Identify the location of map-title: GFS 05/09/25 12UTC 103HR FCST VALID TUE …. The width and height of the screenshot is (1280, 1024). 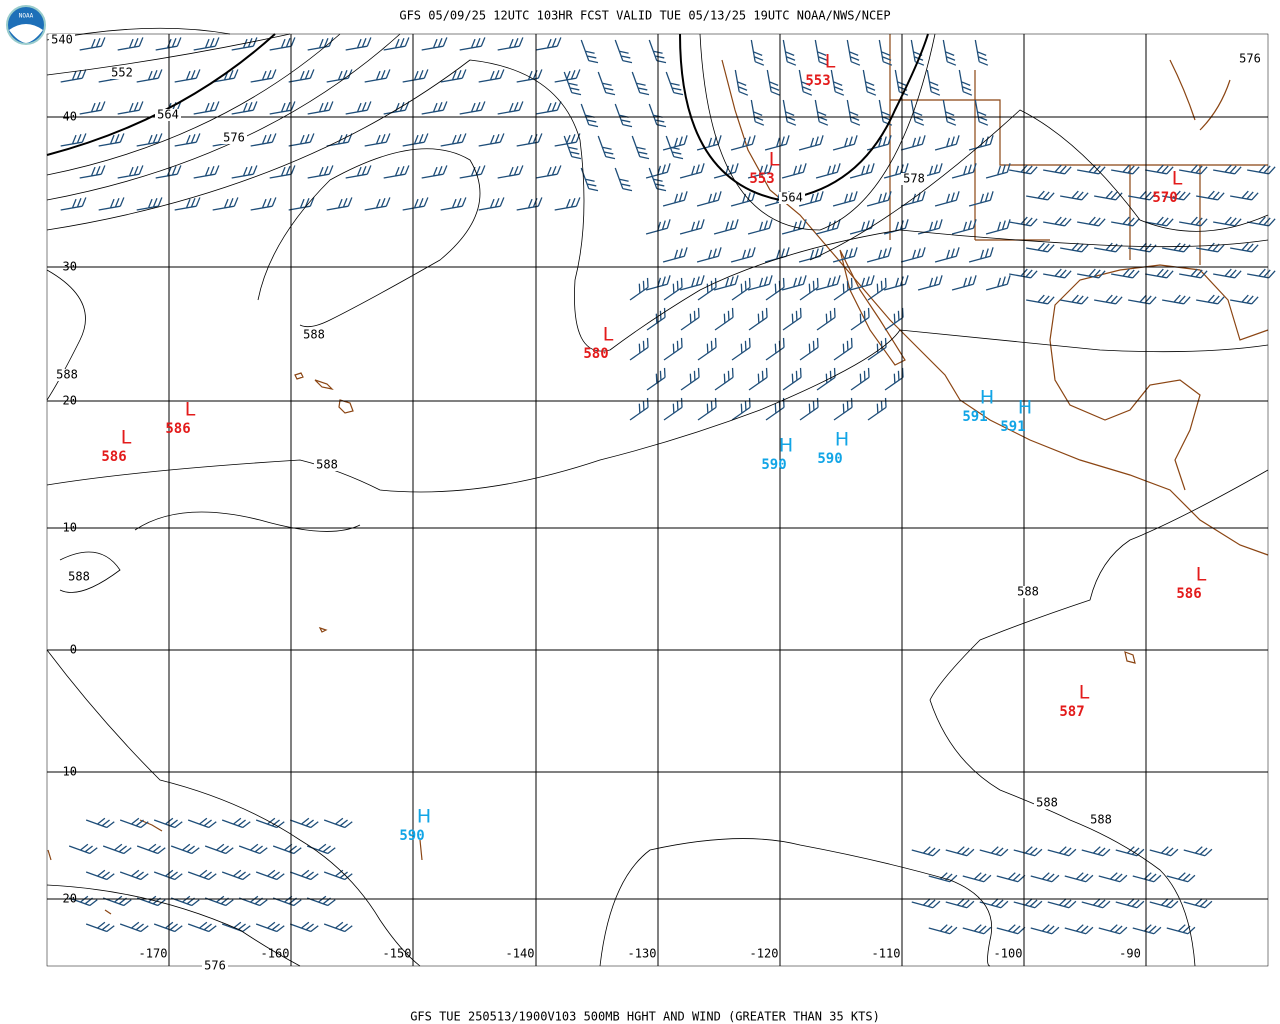
(644, 16).